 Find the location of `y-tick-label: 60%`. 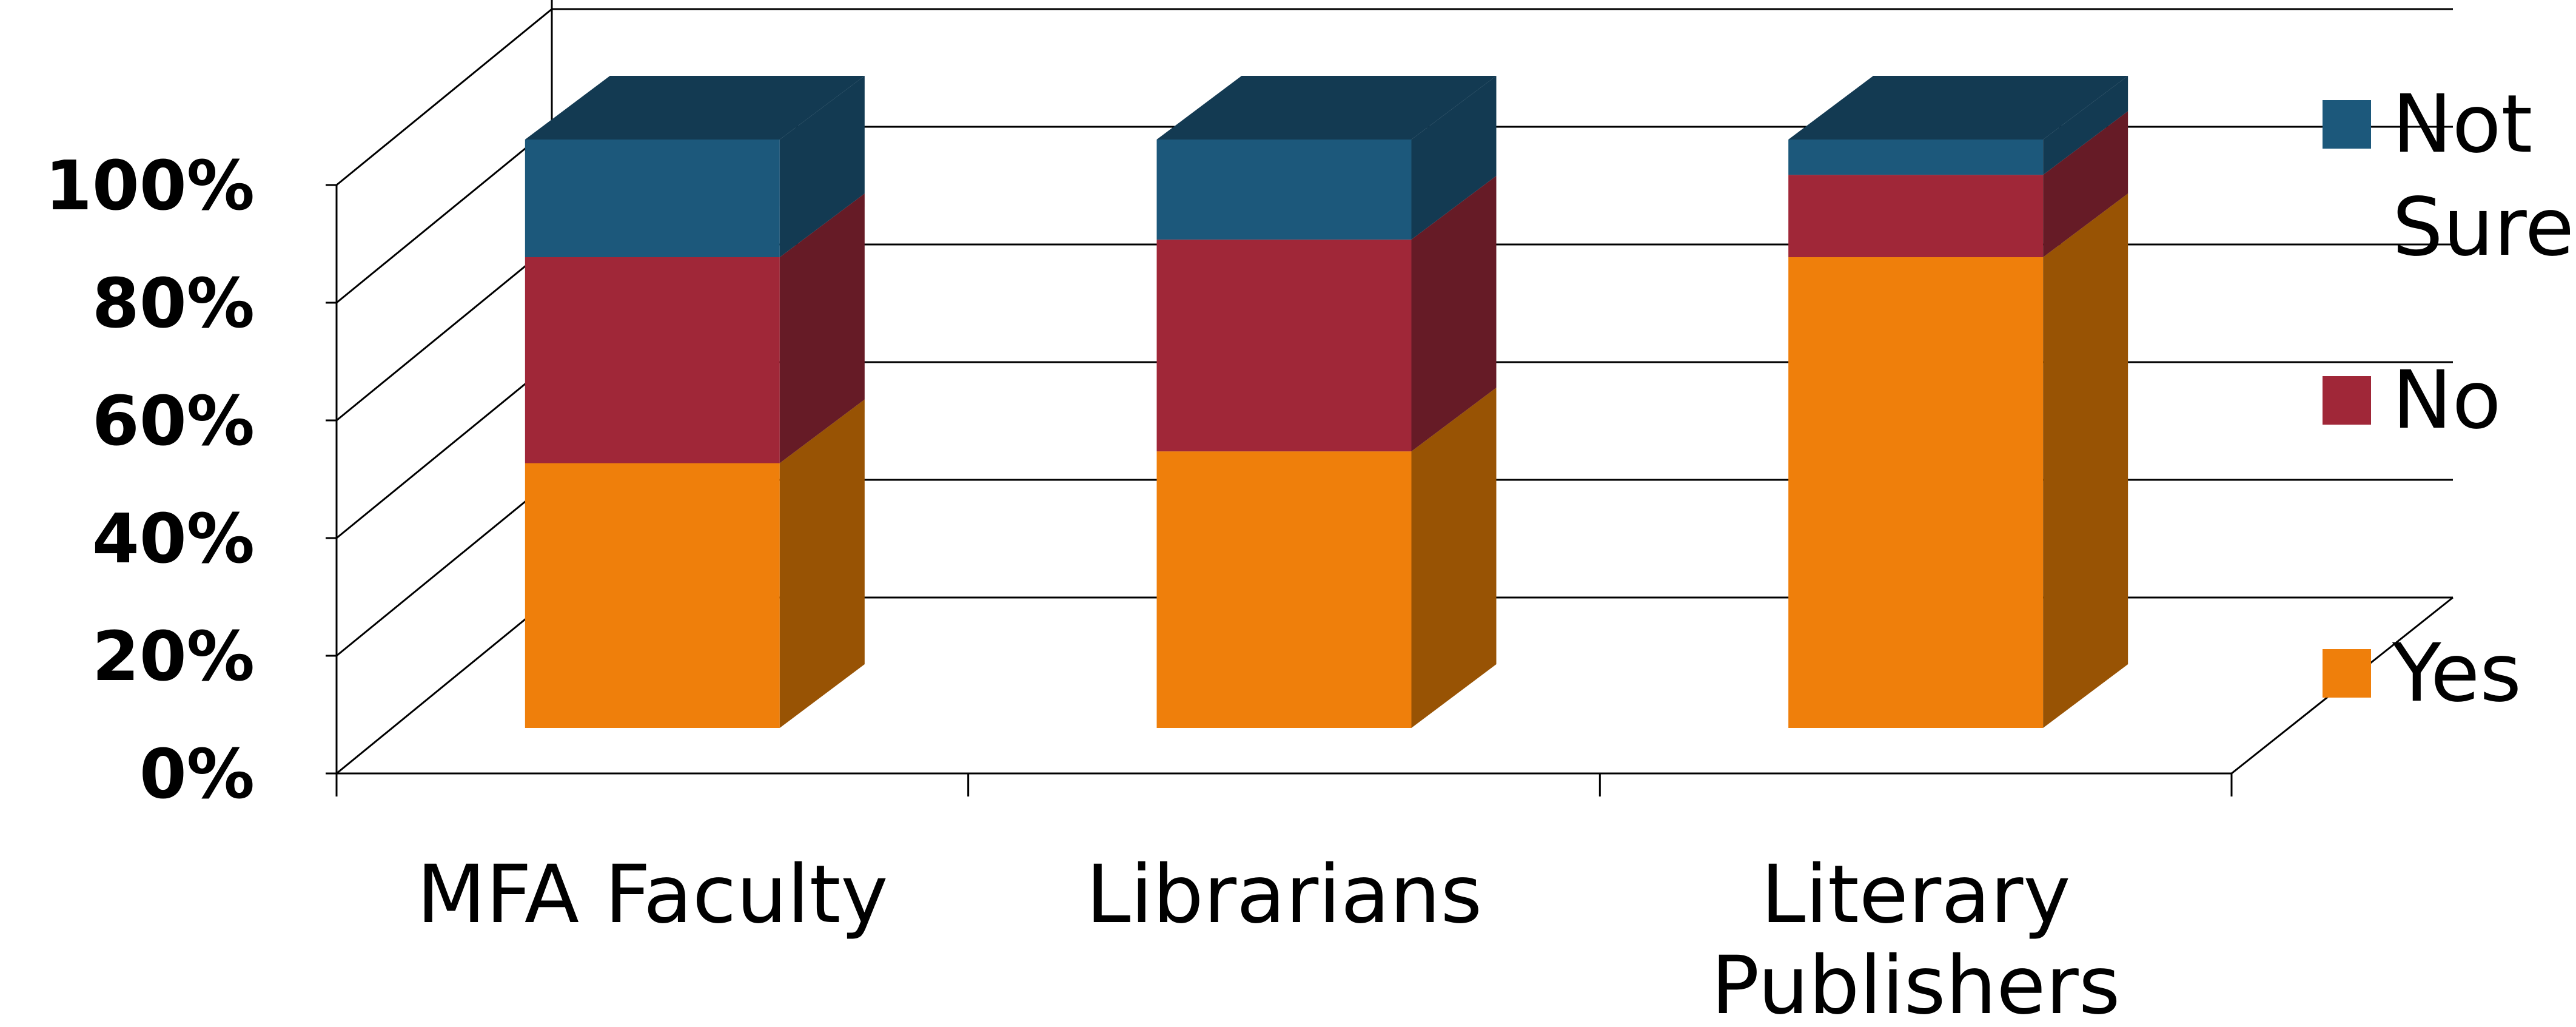

y-tick-label: 60% is located at coordinates (173, 422).